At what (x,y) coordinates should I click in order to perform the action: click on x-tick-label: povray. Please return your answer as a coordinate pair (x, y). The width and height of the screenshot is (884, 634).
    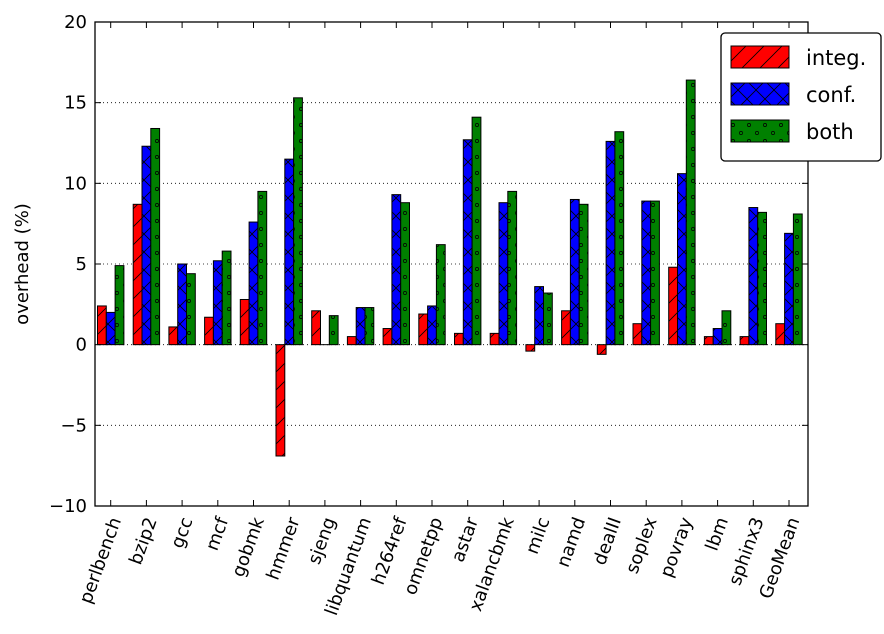
    Looking at the image, I should click on (676, 547).